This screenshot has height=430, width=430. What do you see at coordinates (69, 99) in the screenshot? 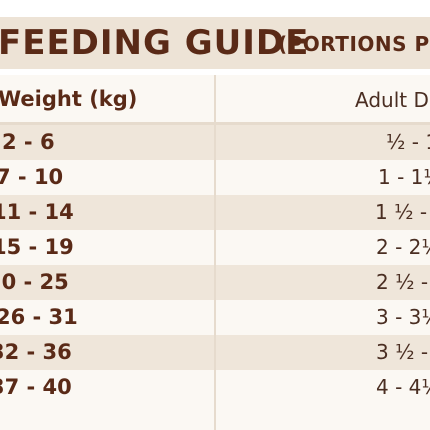
I see `weight-column-header: Weight (kg)` at bounding box center [69, 99].